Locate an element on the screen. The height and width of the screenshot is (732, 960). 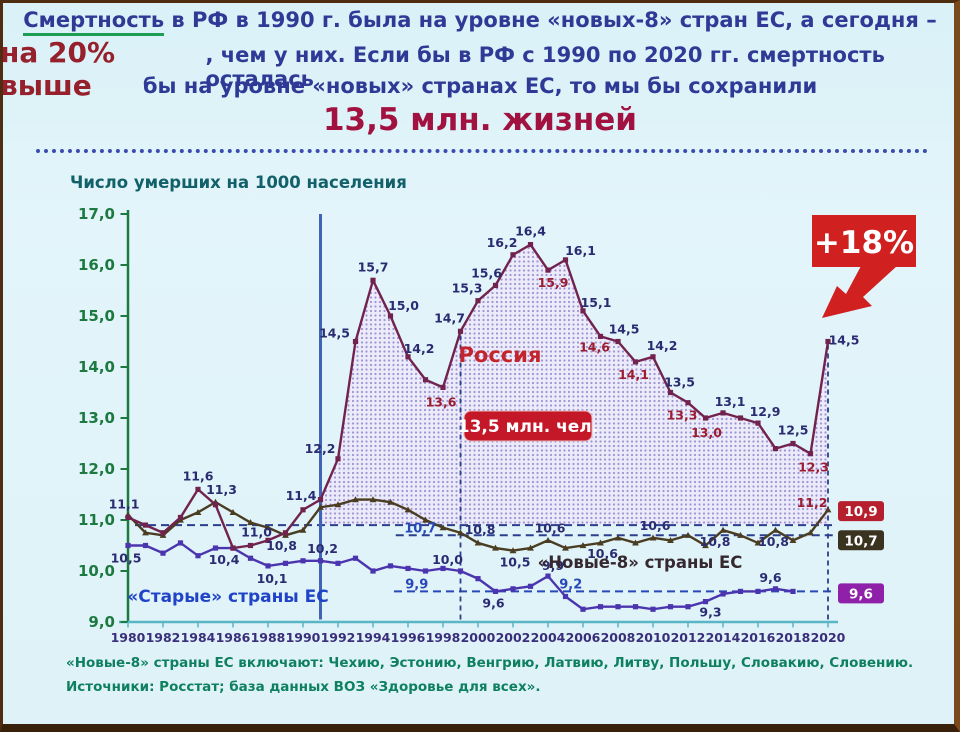
x-tick-label: 1980 is located at coordinates (128, 637).